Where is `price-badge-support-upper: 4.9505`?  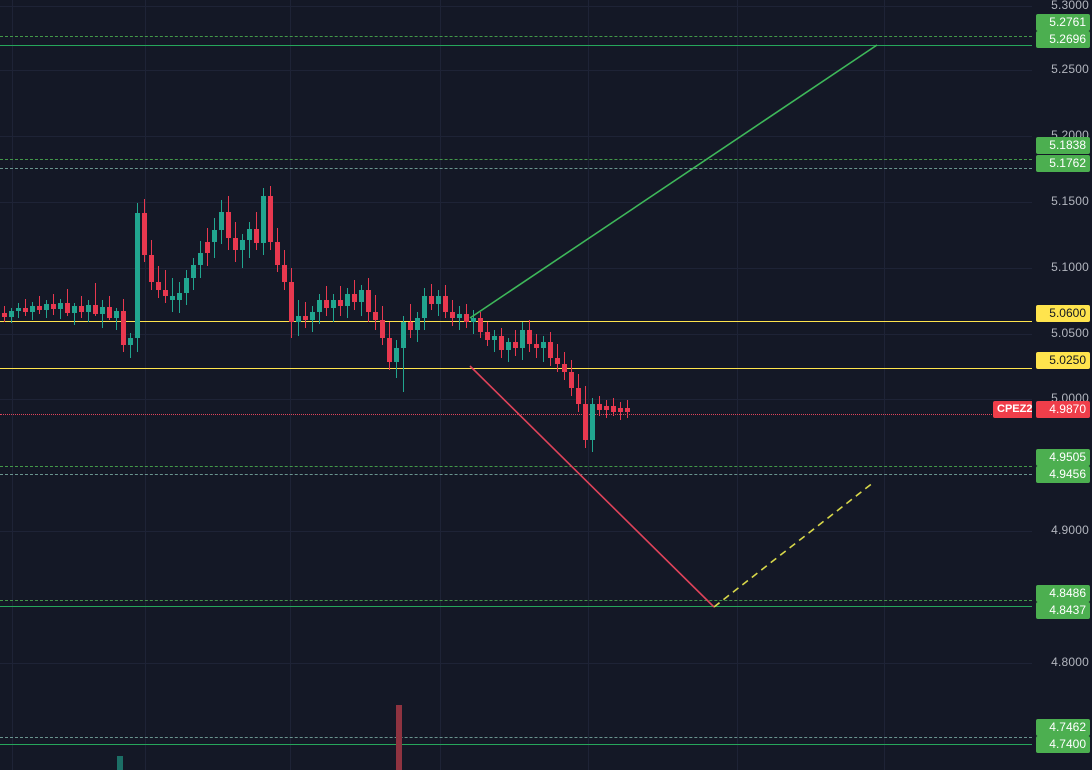
price-badge-support-upper: 4.9505 is located at coordinates (1063, 457).